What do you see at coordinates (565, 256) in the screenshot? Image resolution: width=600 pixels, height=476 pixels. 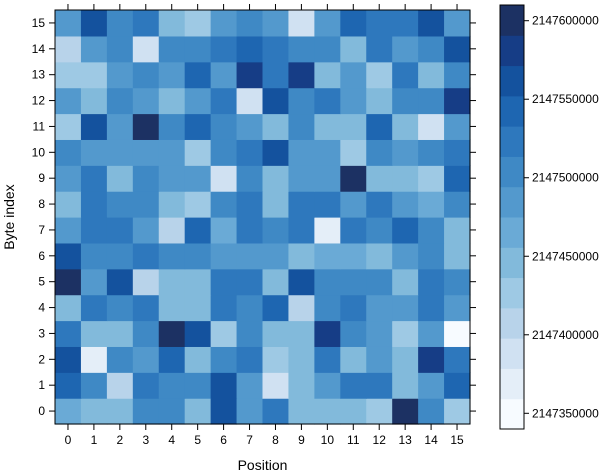 I see `colorbar-label: 2147450000` at bounding box center [565, 256].